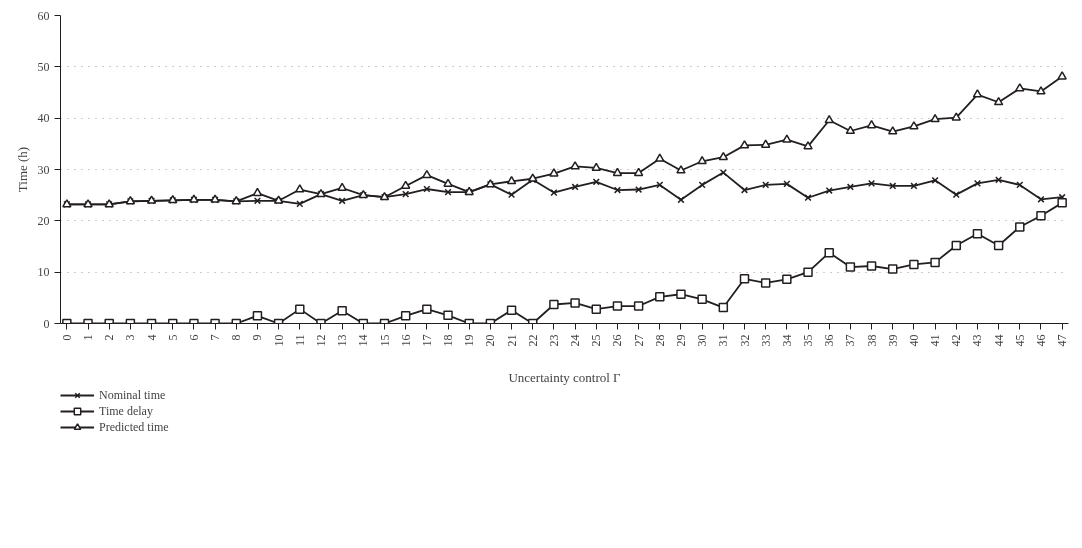 This screenshot has height=548, width=1082. Describe the element at coordinates (532, 340) in the screenshot. I see `x-tick-label: 22` at that location.